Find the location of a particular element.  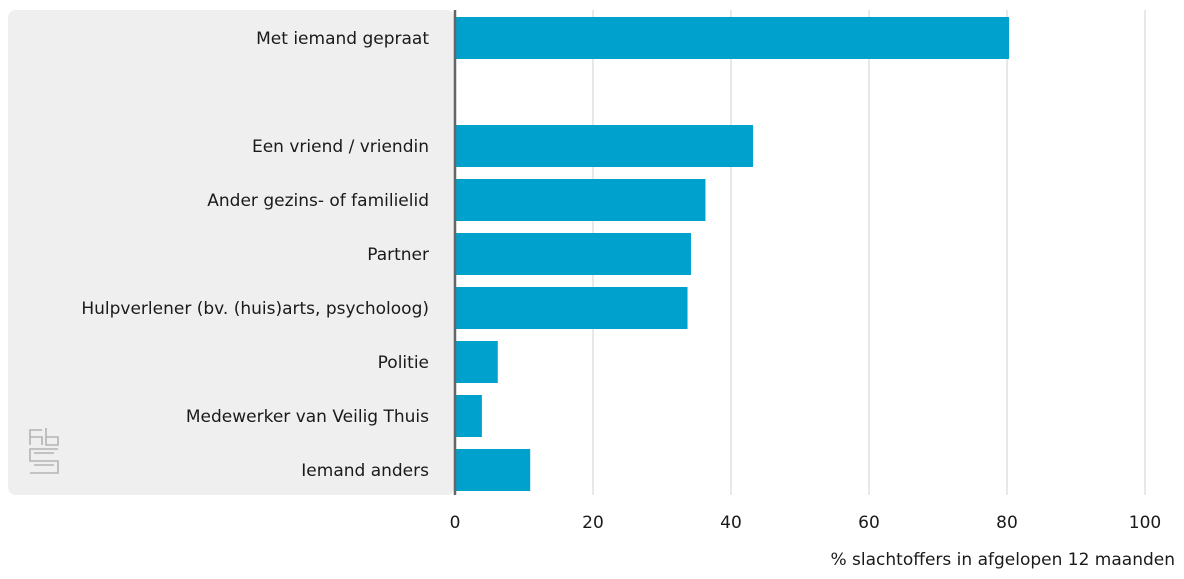

x-tick-labels: 0 20 40 60 80 100 is located at coordinates (806, 523).